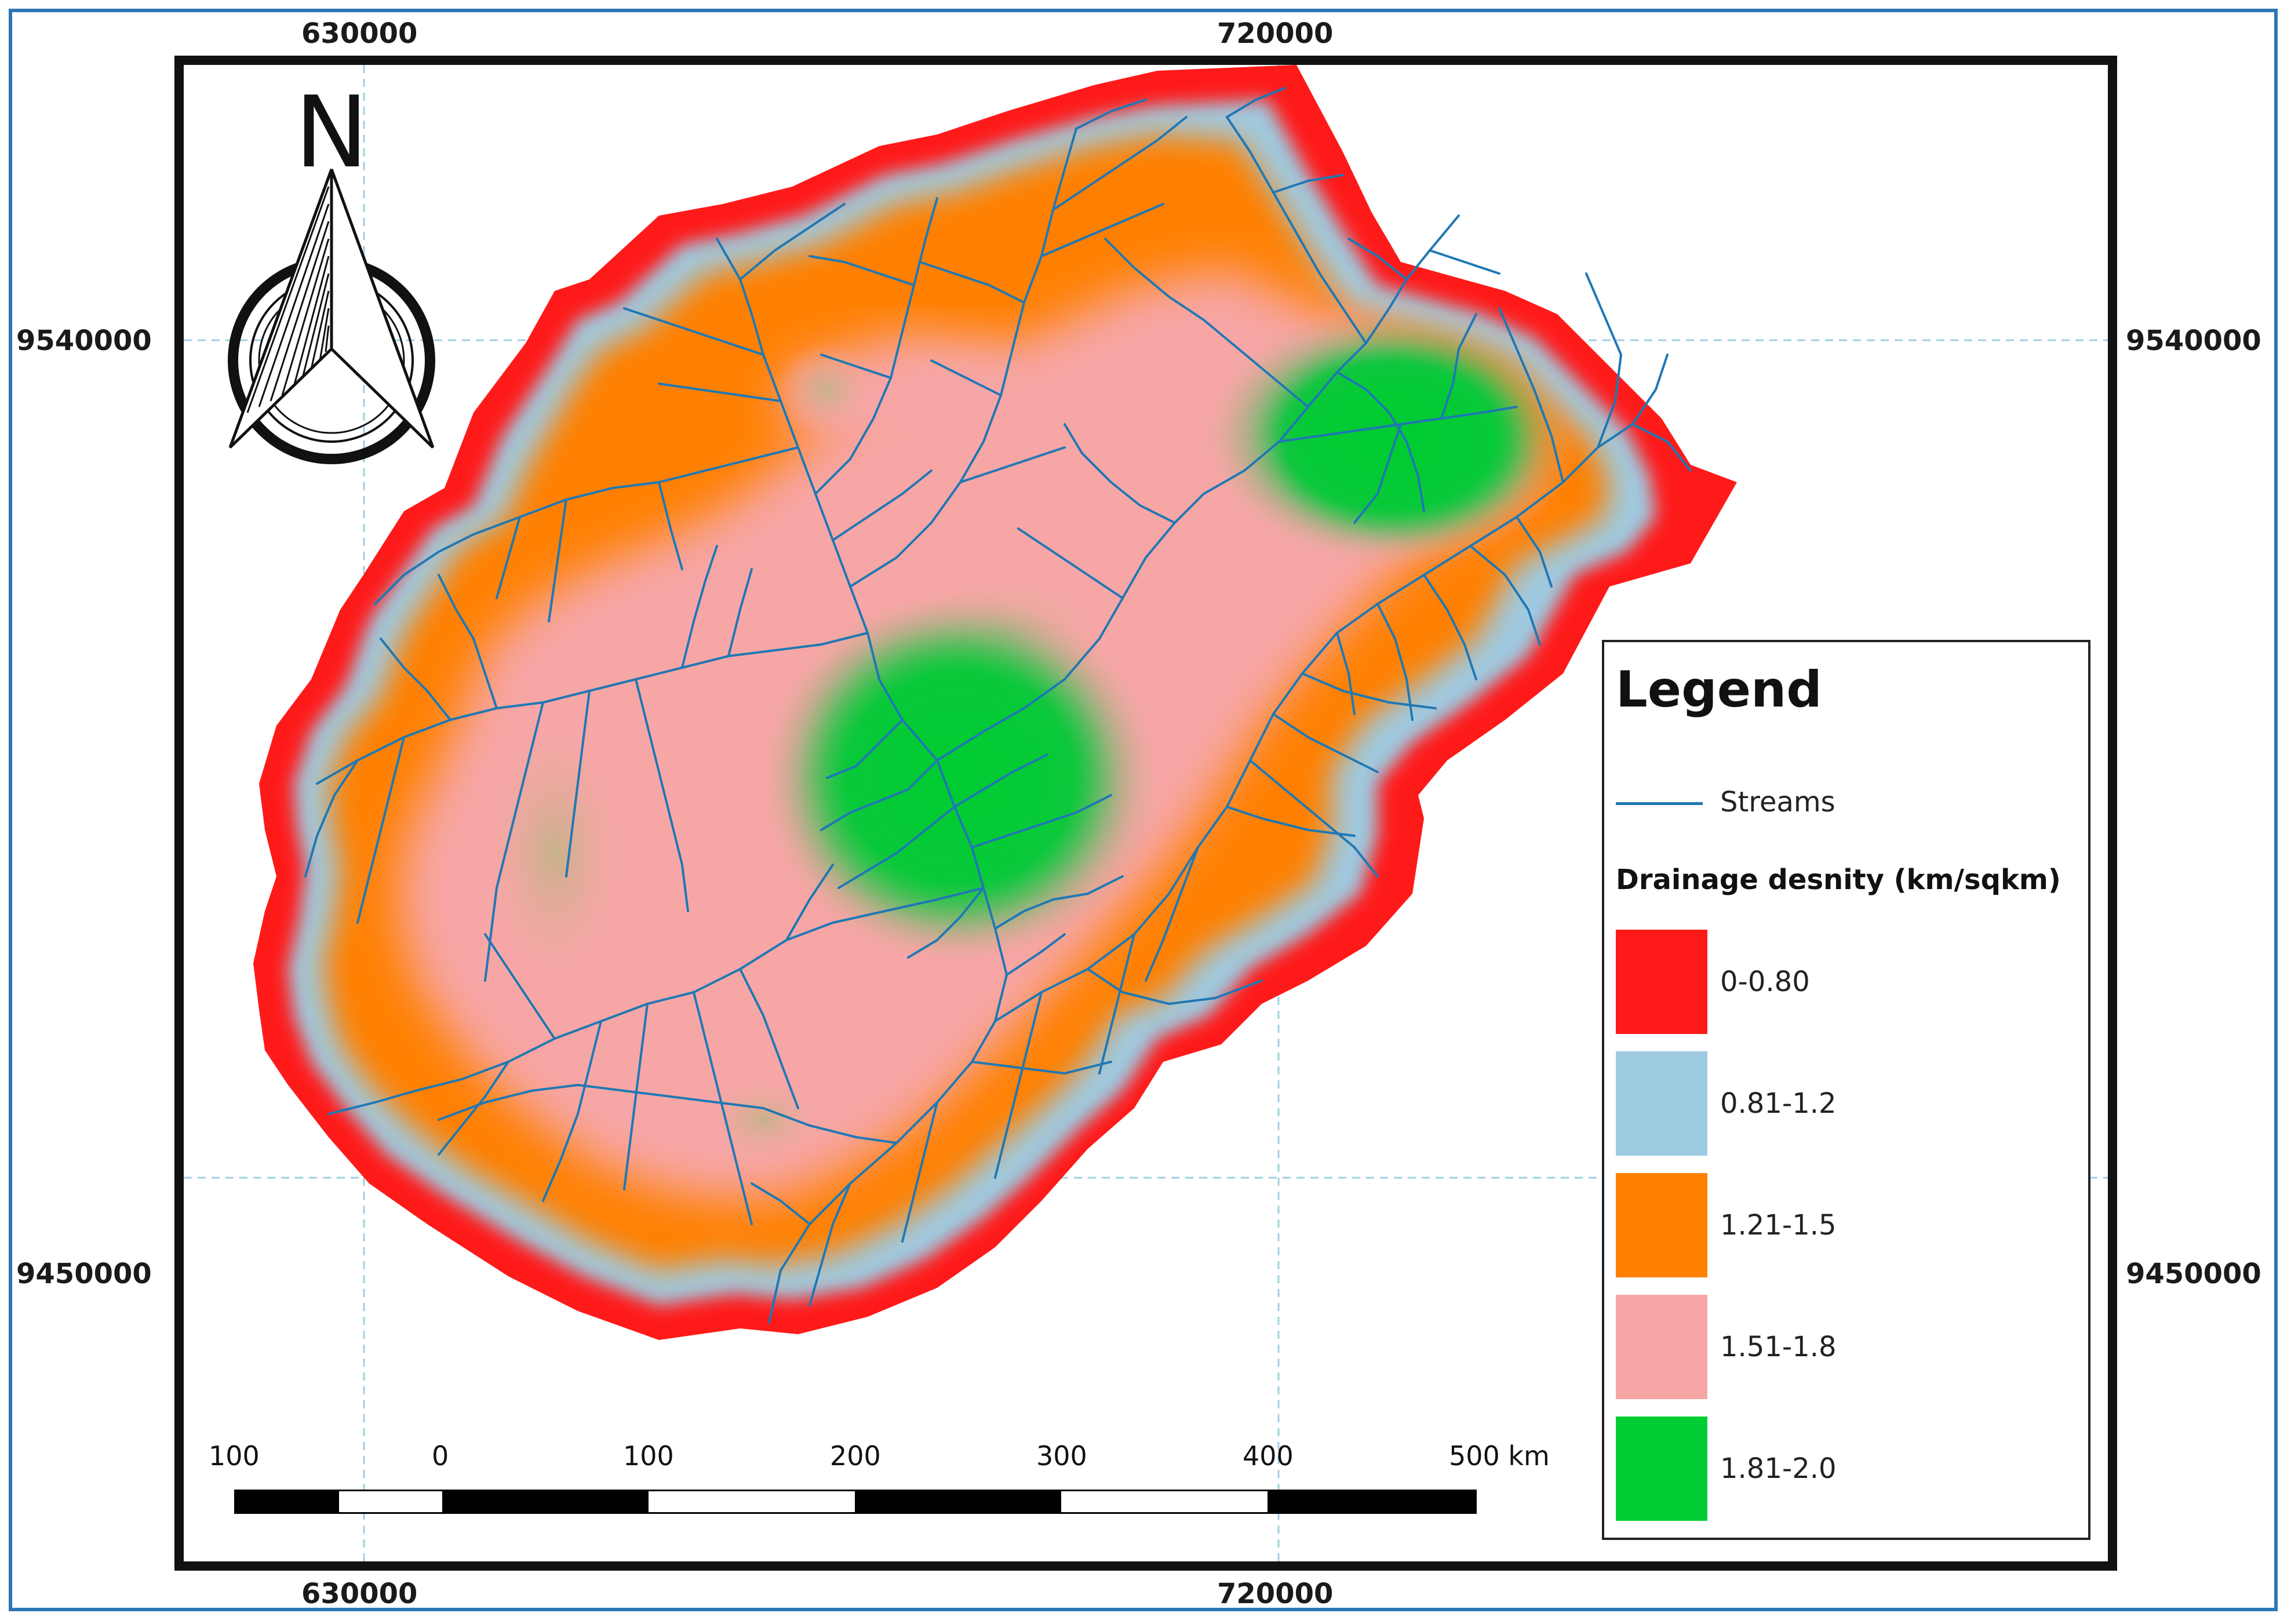  What do you see at coordinates (1838, 880) in the screenshot?
I see `density-legend-title: Drainage desnity (km/sqkm)` at bounding box center [1838, 880].